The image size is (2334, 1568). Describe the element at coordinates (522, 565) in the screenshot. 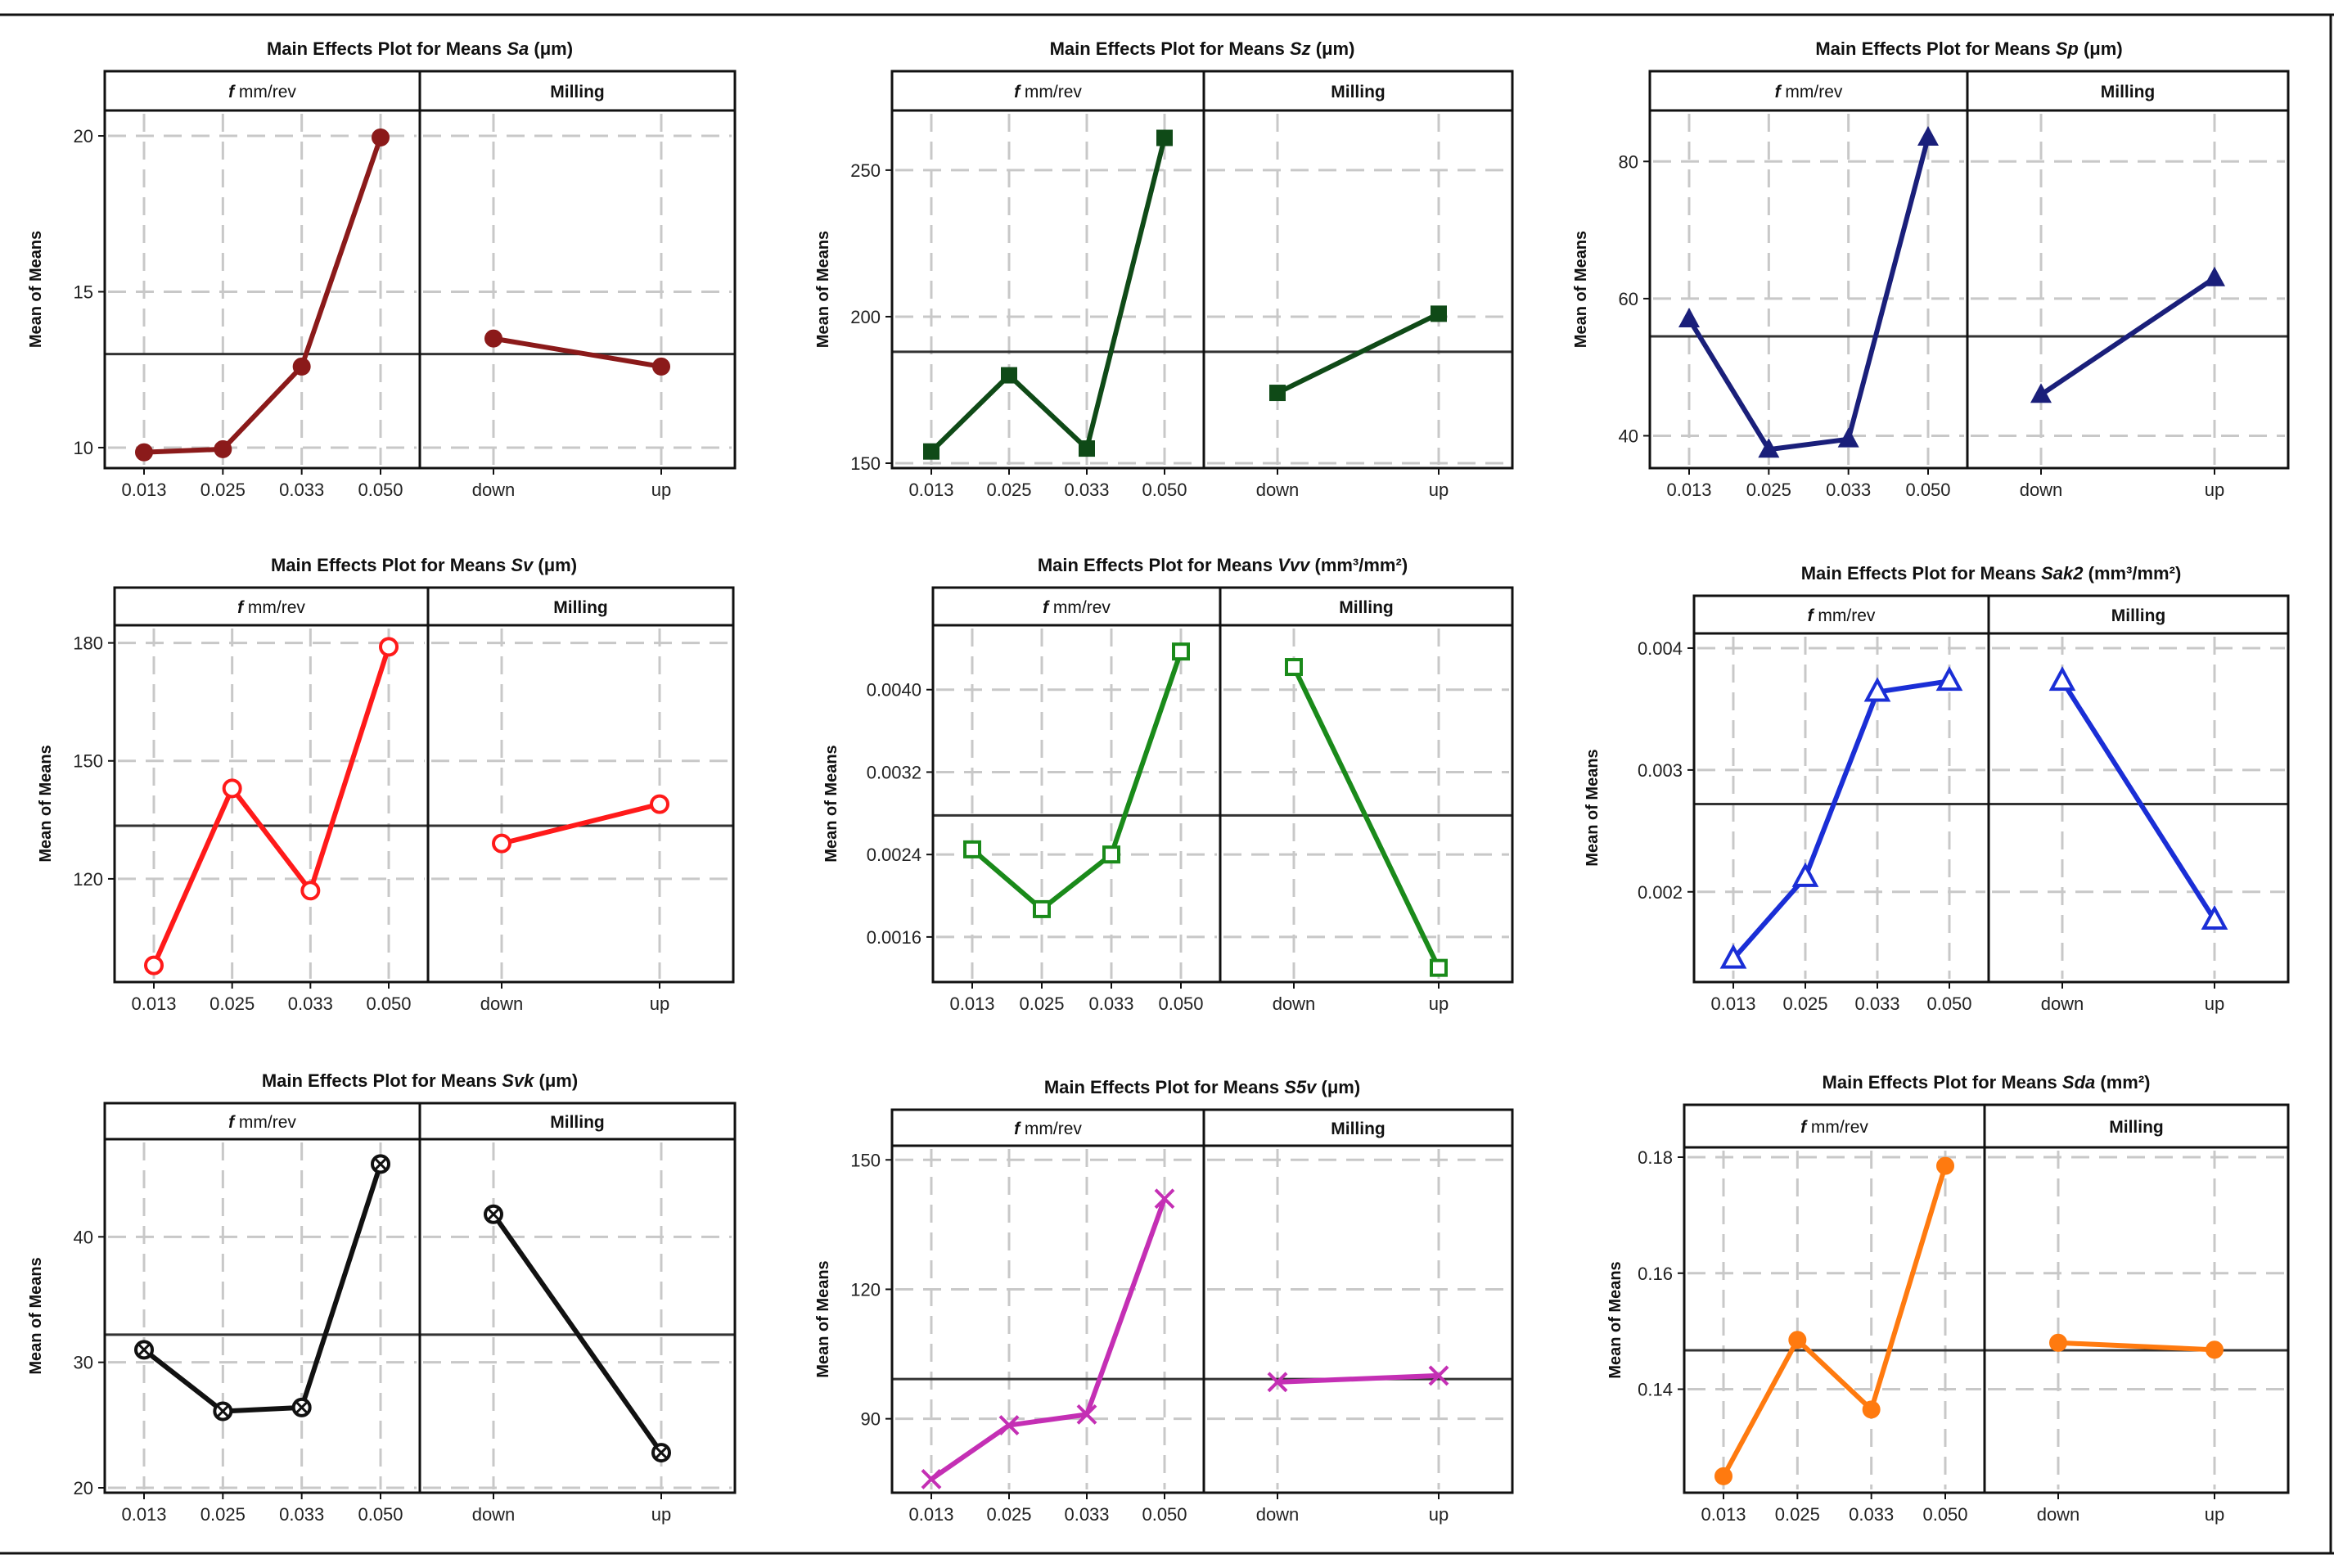

I see `chart-title-part: Sv` at that location.